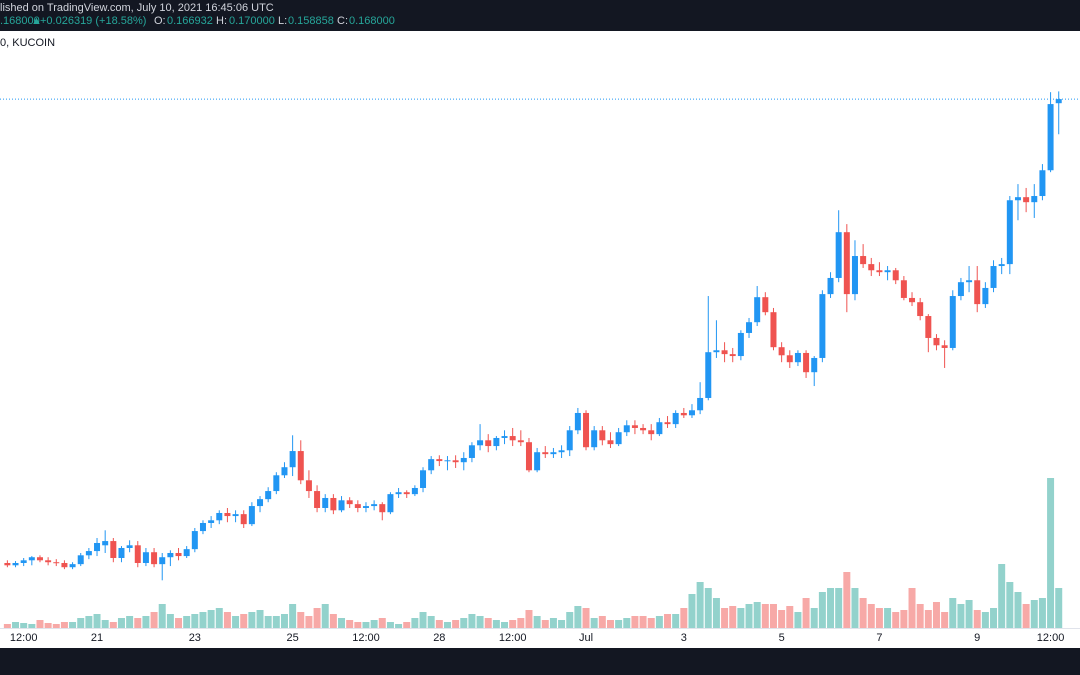 This screenshot has height=675, width=1080. I want to click on x-tick-label: 7, so click(879, 638).